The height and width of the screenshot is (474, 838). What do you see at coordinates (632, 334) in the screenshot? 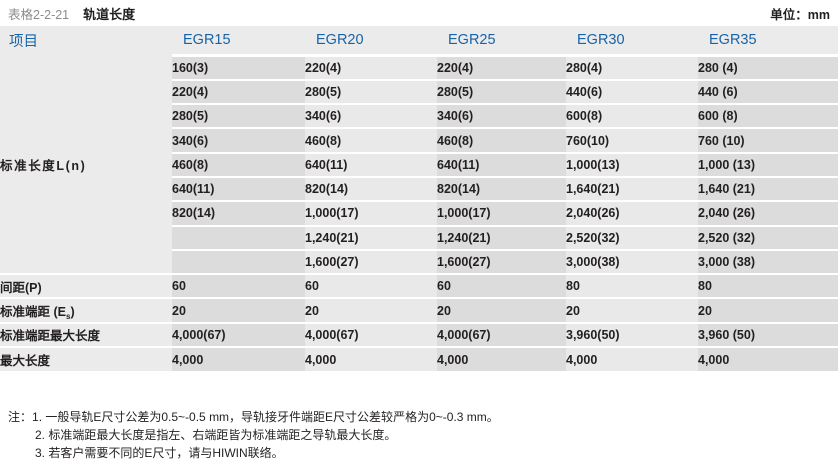
I see `cell-value: 3,960(50)` at bounding box center [632, 334].